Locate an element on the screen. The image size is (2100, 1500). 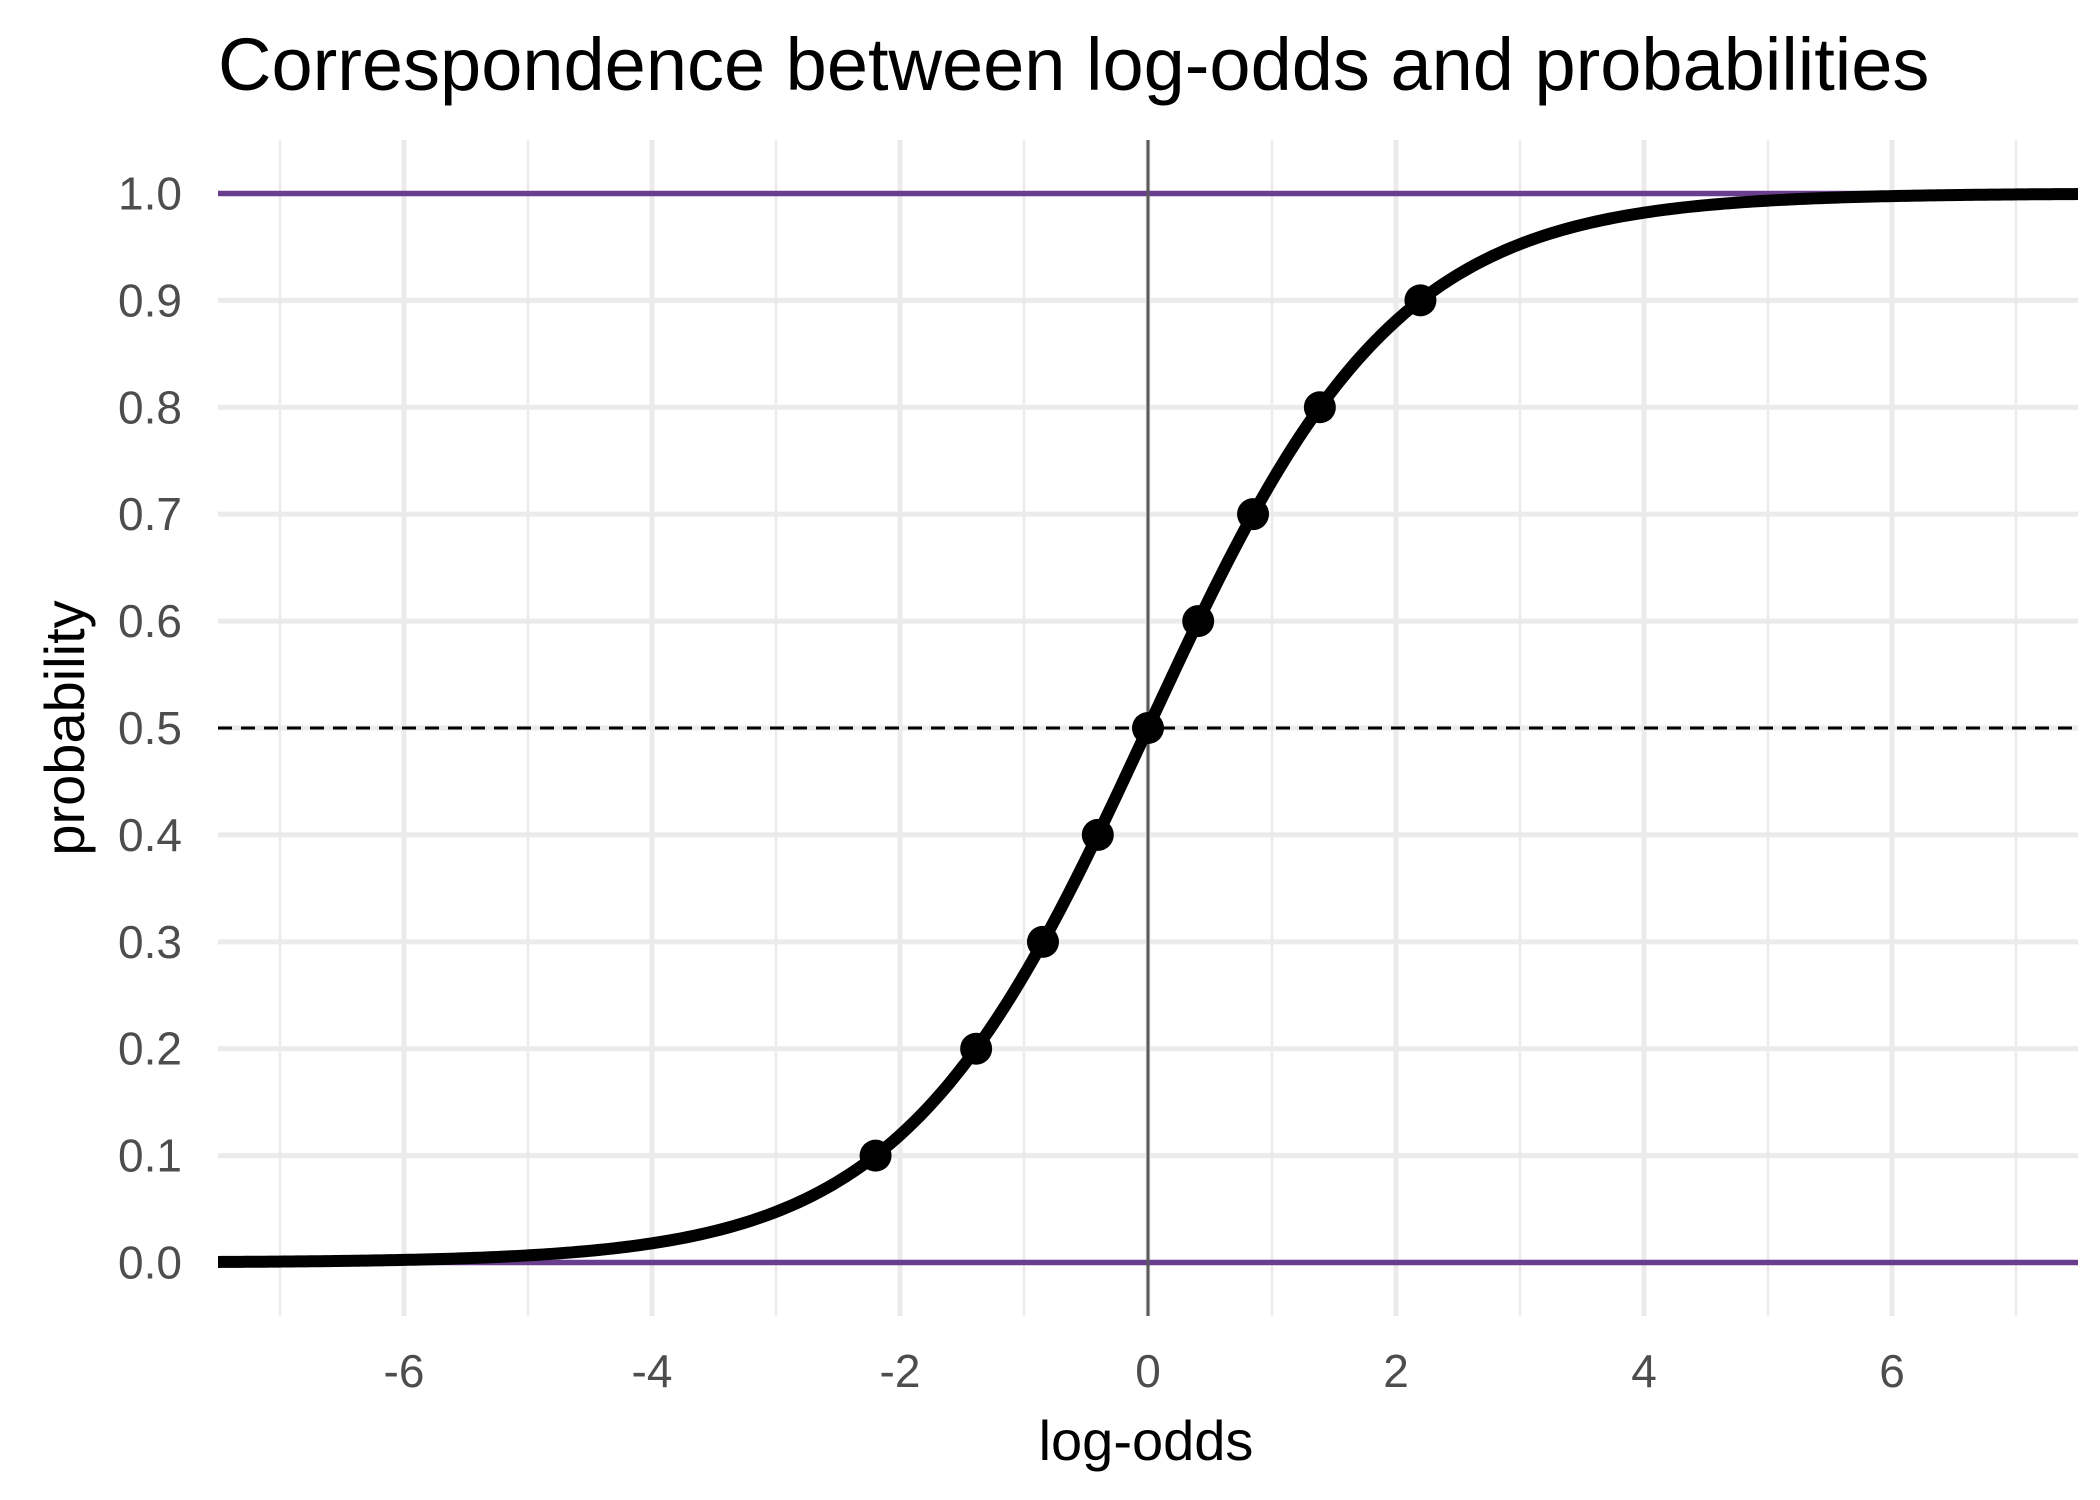
x-tick-label: 2 is located at coordinates (1396, 1371).